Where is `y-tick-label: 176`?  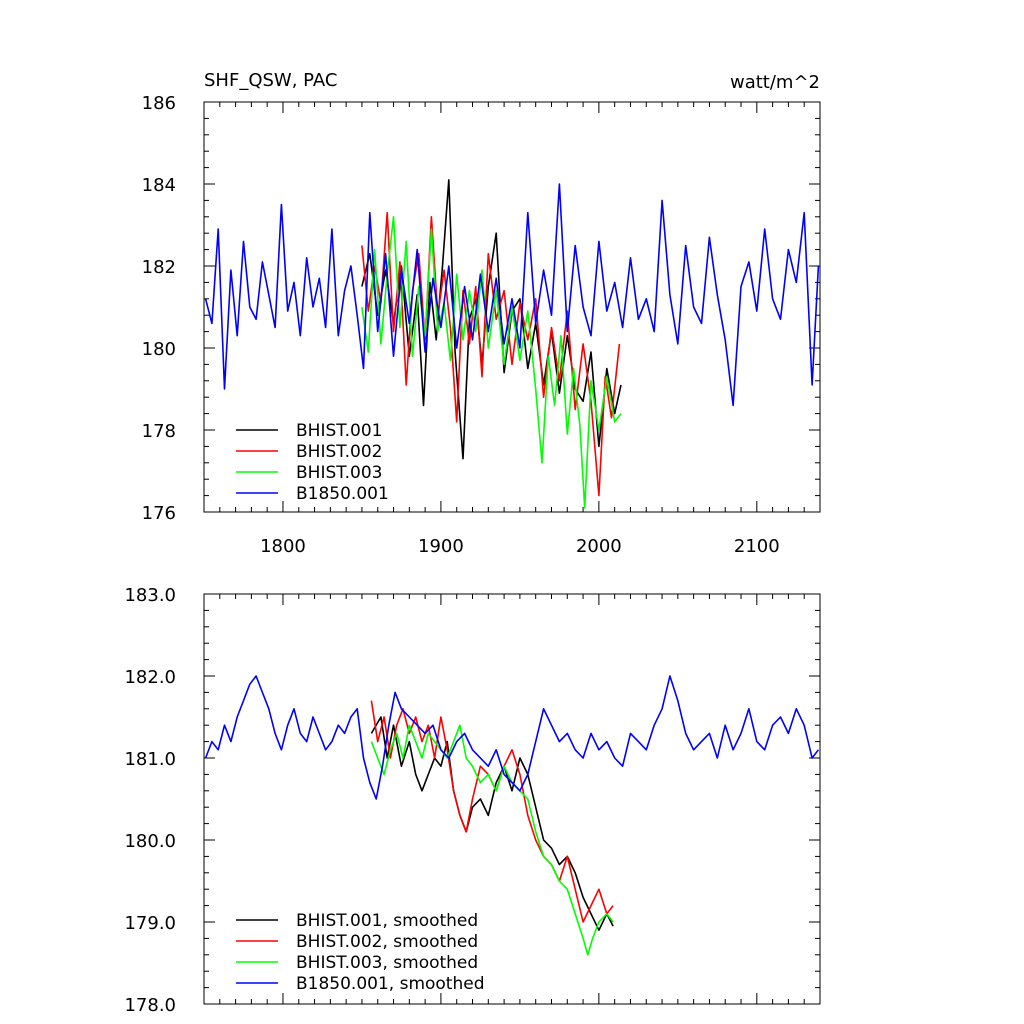 y-tick-label: 176 is located at coordinates (159, 513).